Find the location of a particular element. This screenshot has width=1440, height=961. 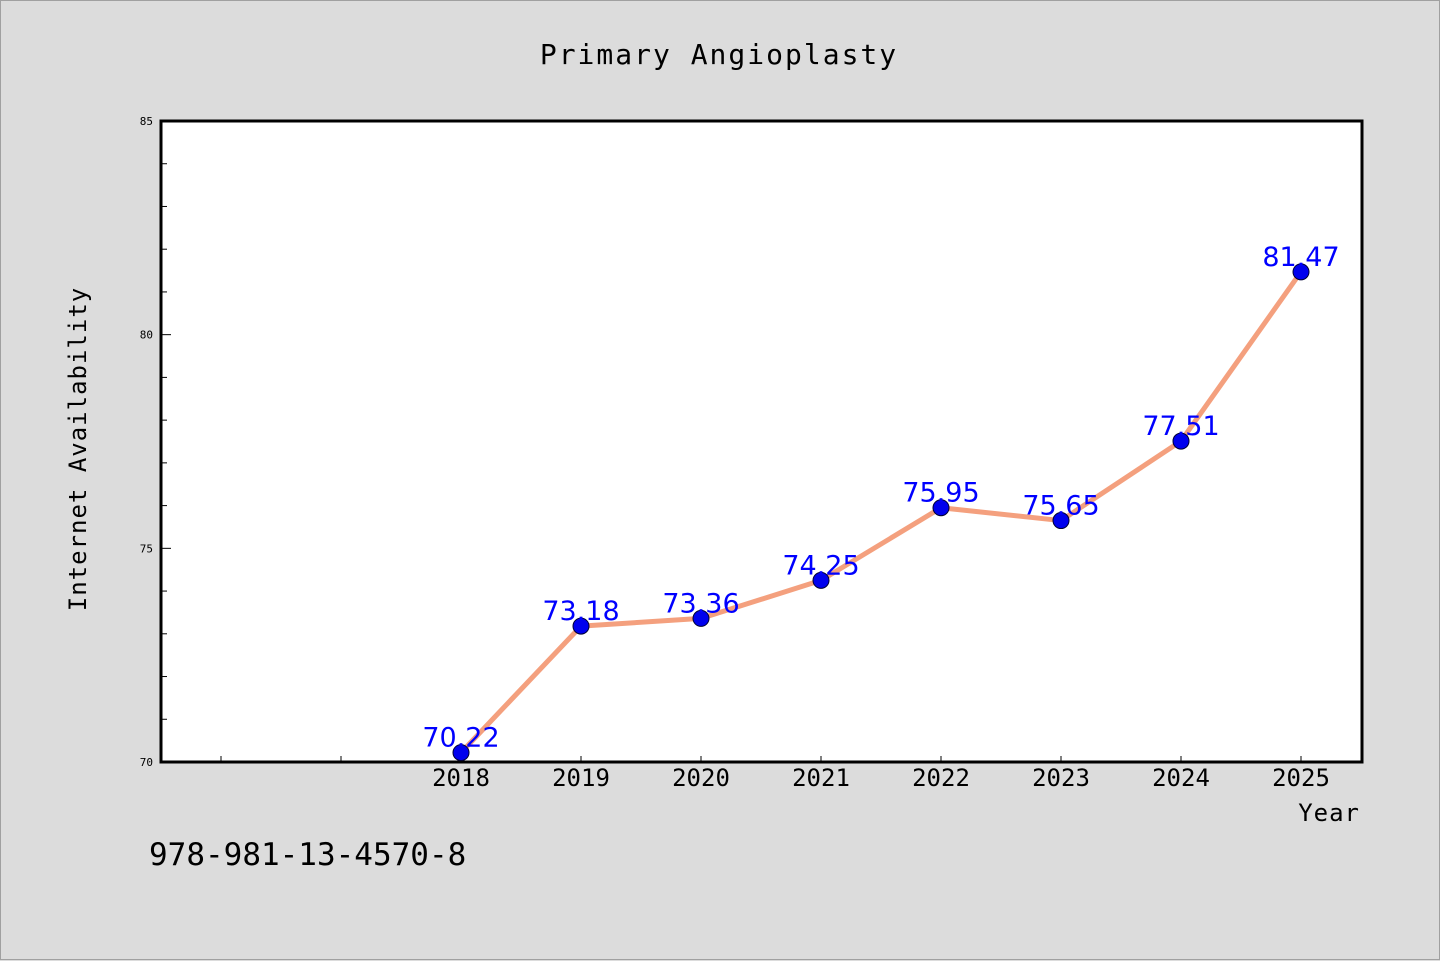

footer-note: 978-981-13-4570-8 is located at coordinates (307, 855).